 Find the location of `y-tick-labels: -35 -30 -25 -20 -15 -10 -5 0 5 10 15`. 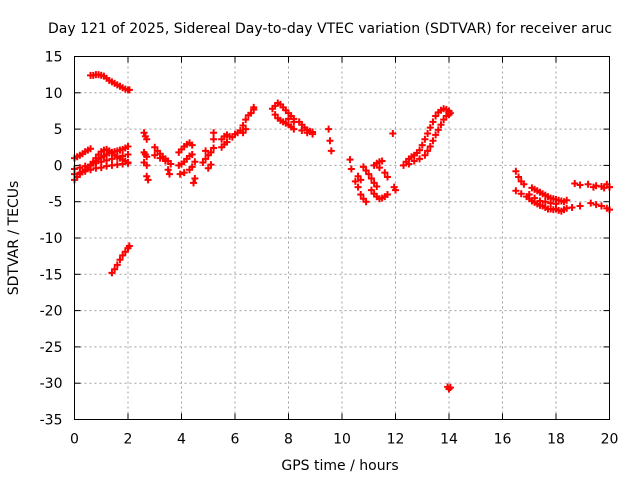

y-tick-labels: -35 -30 -25 -20 -15 -10 -5 0 5 10 15 is located at coordinates (51, 239).